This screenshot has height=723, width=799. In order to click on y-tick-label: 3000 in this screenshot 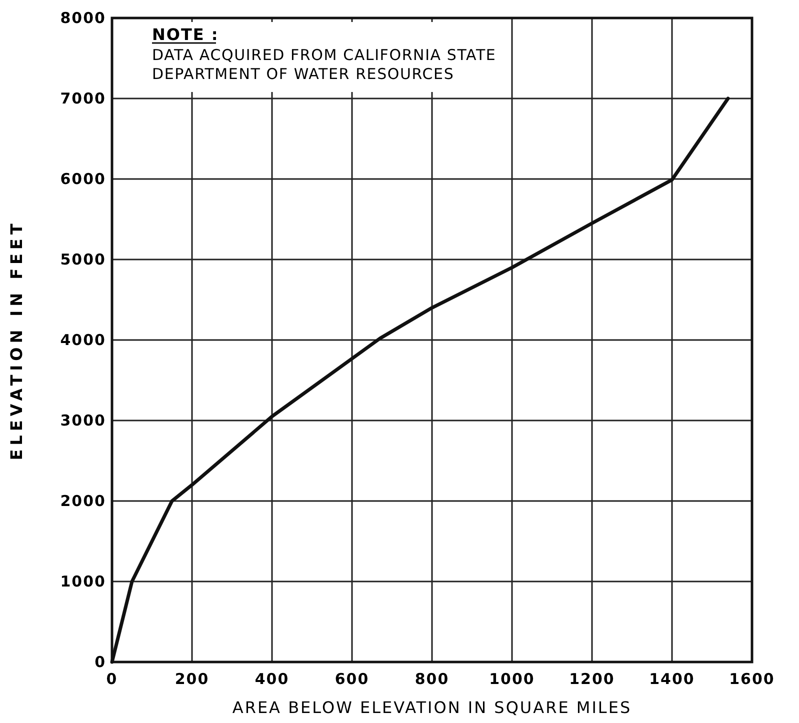, I will do `click(83, 421)`.